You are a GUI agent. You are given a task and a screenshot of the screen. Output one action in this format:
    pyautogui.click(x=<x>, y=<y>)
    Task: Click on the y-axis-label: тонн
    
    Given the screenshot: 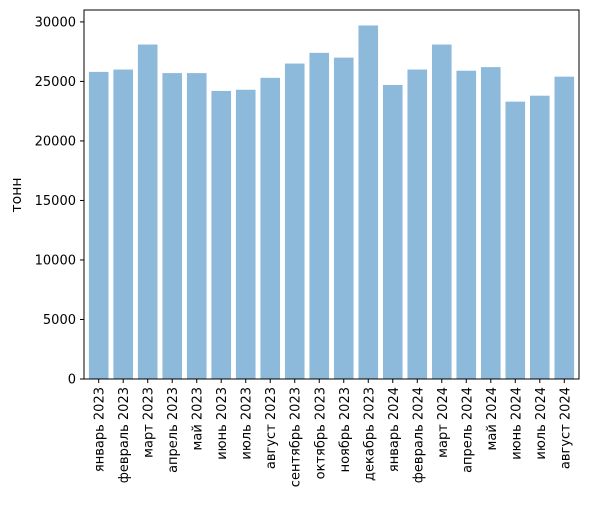 What is the action you would take?
    pyautogui.click(x=17, y=194)
    